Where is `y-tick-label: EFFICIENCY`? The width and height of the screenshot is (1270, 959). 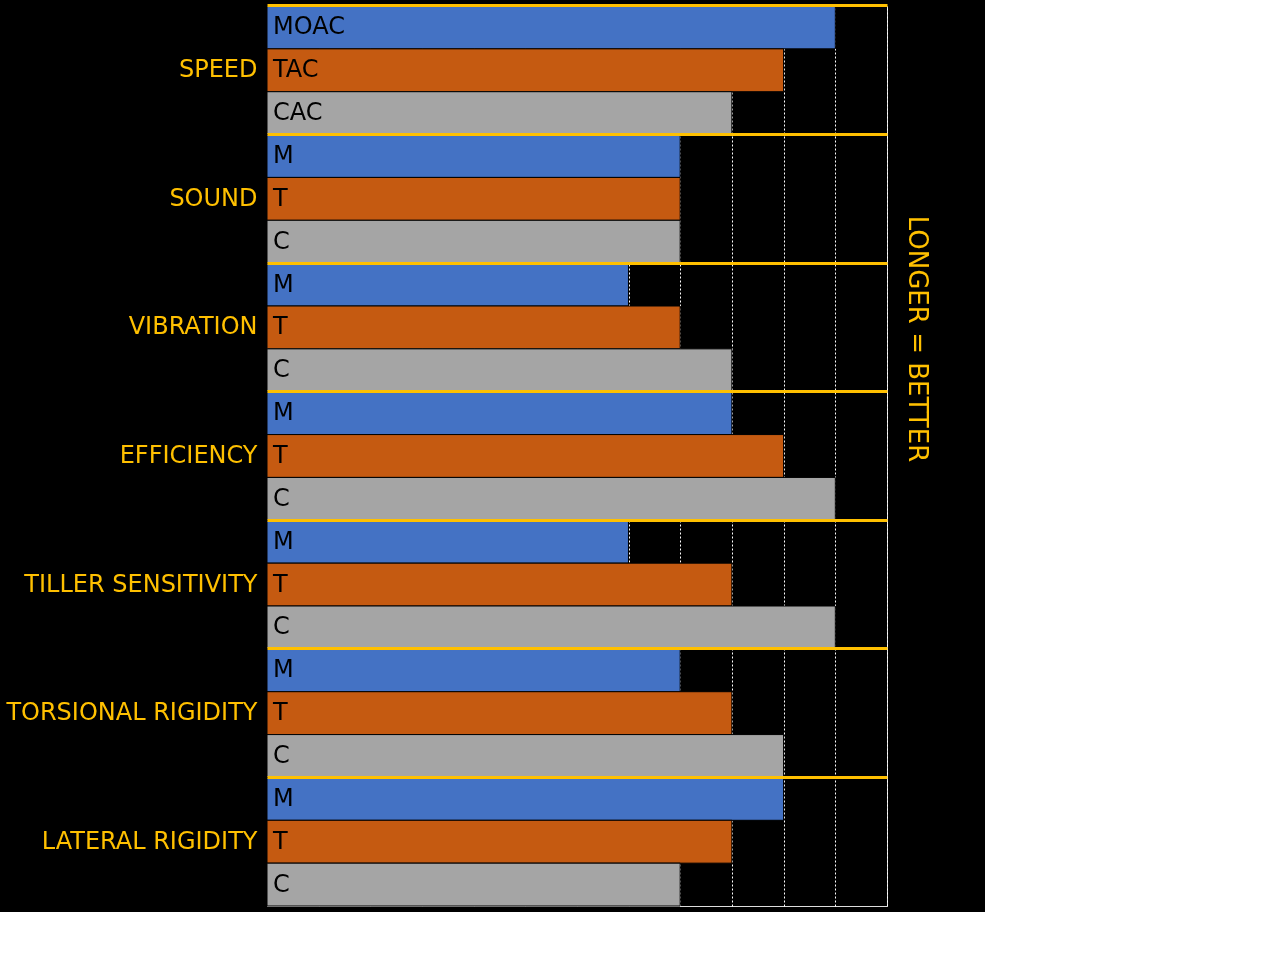 y-tick-label: EFFICIENCY is located at coordinates (188, 455).